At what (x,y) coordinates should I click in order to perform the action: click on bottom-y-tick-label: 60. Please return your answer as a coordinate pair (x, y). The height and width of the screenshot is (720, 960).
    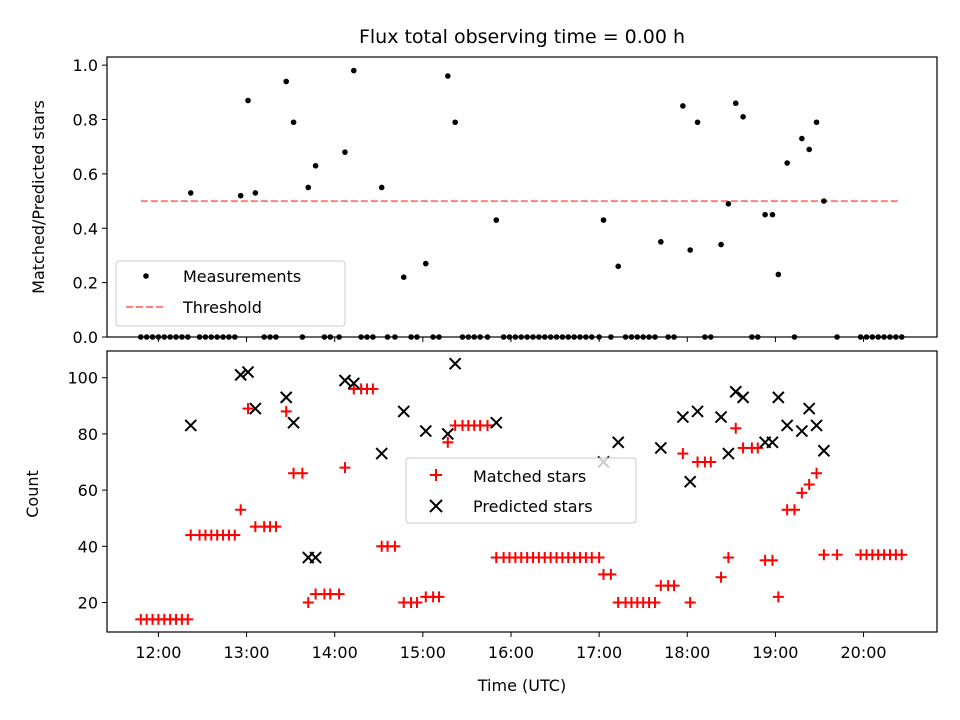
    Looking at the image, I should click on (88, 490).